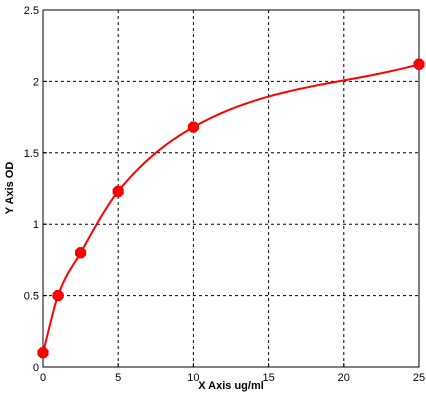 This screenshot has height=398, width=426. I want to click on y-tick-label: 0.5, so click(31, 297).